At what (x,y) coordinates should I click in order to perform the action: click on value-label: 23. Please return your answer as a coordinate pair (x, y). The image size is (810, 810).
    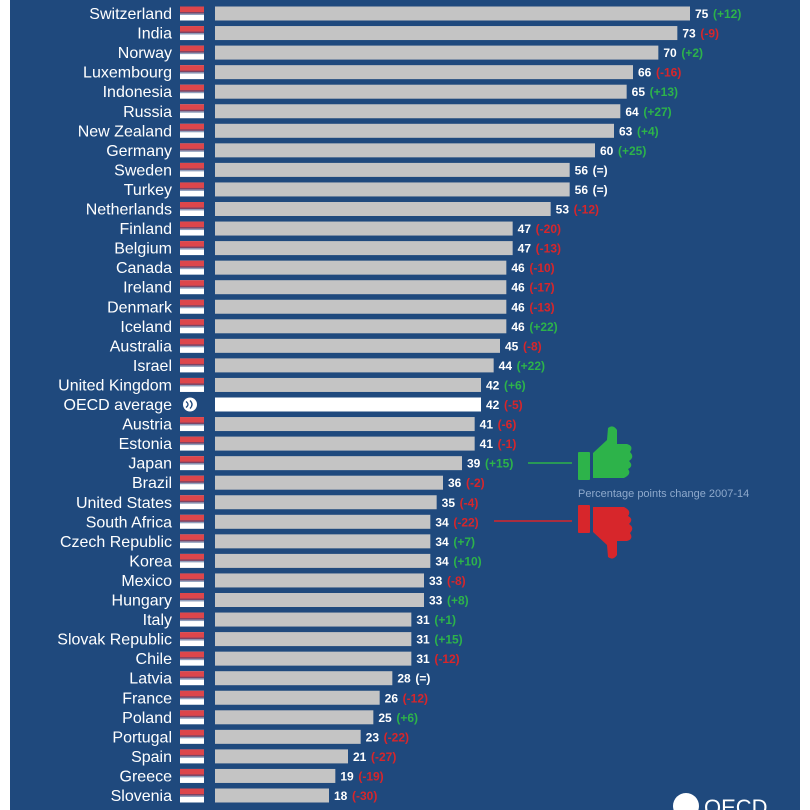
    Looking at the image, I should click on (373, 737).